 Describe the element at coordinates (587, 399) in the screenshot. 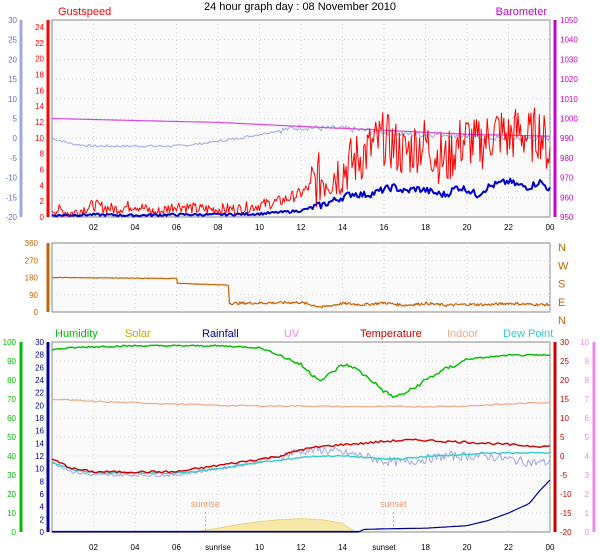

I see `uv-axis-tick: 7` at that location.